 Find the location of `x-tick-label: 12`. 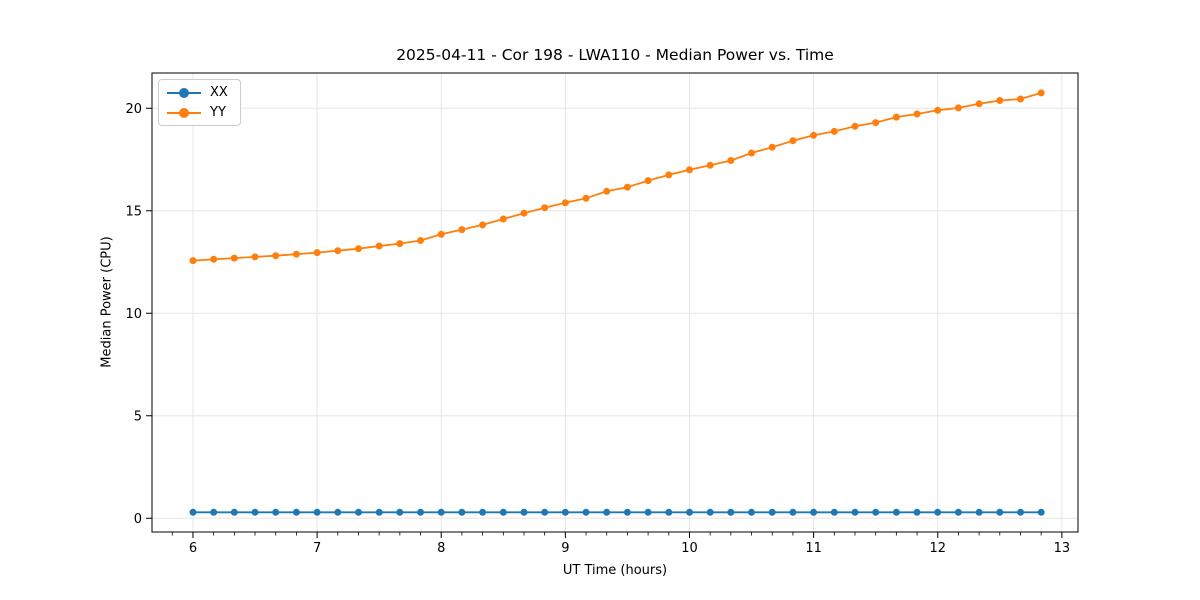

x-tick-label: 12 is located at coordinates (937, 548).